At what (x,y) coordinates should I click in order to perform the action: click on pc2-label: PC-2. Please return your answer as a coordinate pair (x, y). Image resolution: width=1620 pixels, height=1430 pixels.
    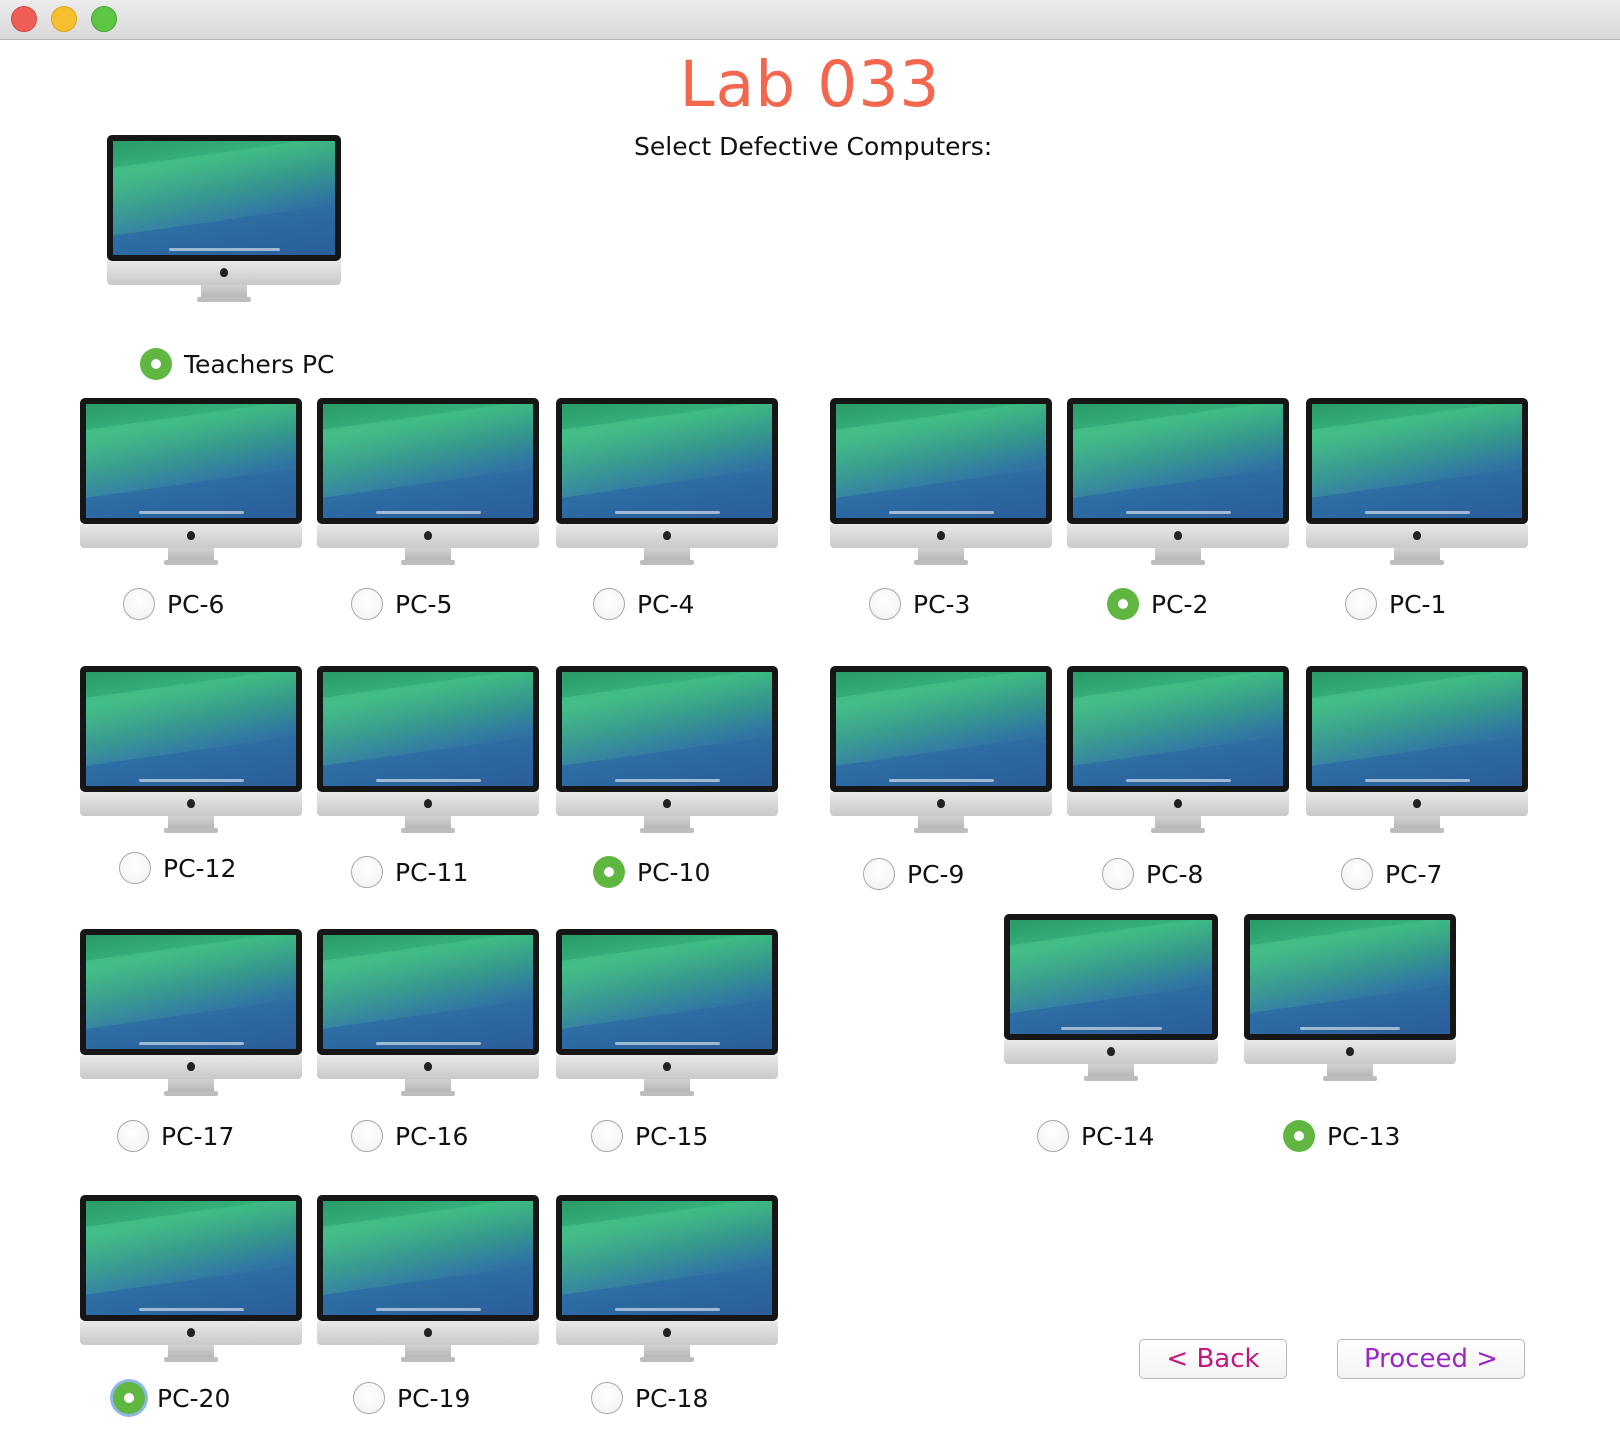
    Looking at the image, I should click on (1180, 604).